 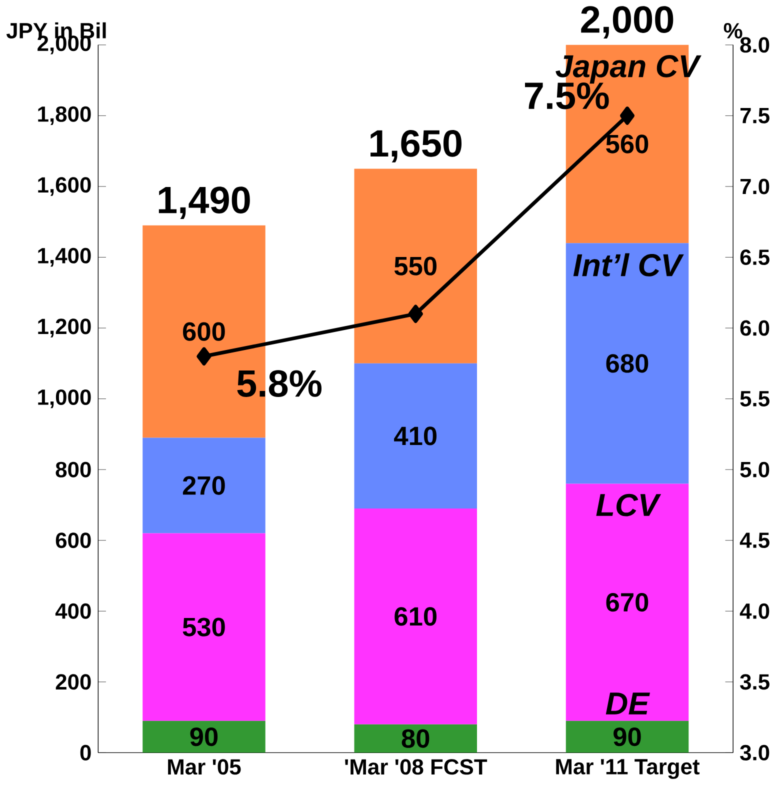 What do you see at coordinates (755, 470) in the screenshot?
I see `y2-tick-label: 5.0` at bounding box center [755, 470].